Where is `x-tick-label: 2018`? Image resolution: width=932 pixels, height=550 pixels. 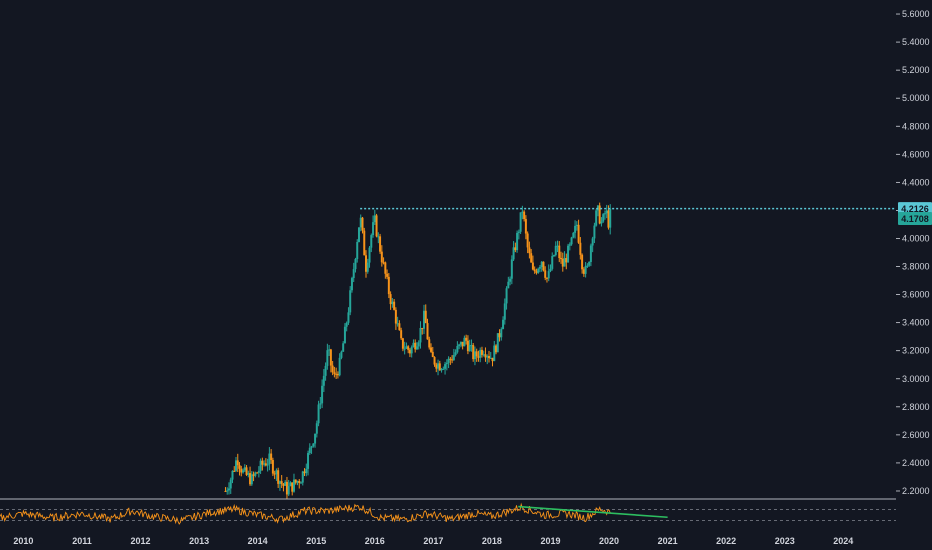
x-tick-label: 2018 is located at coordinates (492, 541).